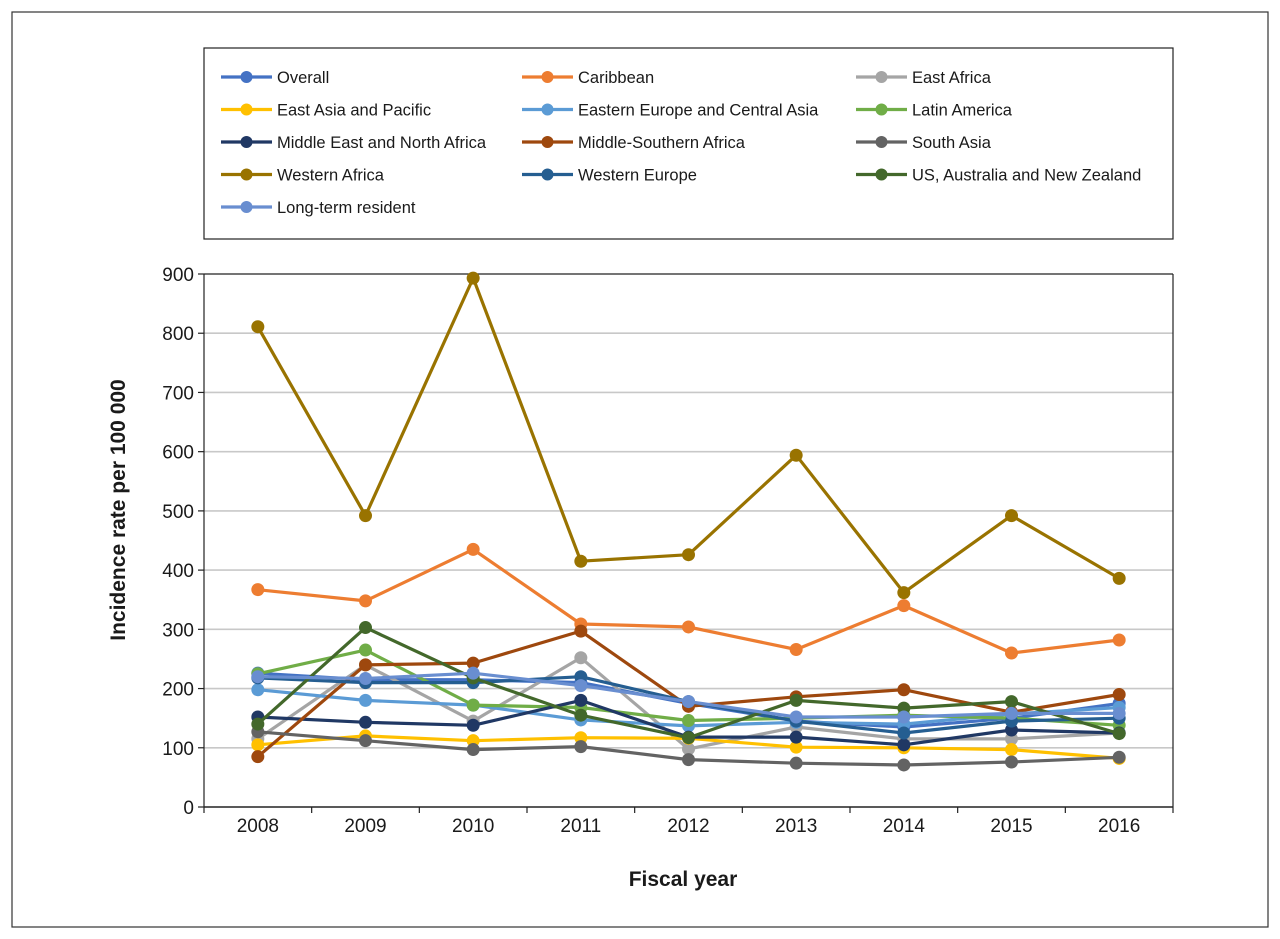 The width and height of the screenshot is (1280, 939). I want to click on x-tick-label: 2015, so click(1011, 826).